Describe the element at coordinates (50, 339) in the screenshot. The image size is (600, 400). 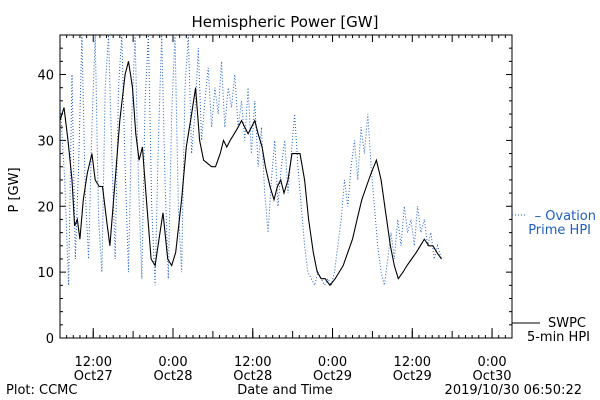
I see `y-tick-label: 0` at that location.